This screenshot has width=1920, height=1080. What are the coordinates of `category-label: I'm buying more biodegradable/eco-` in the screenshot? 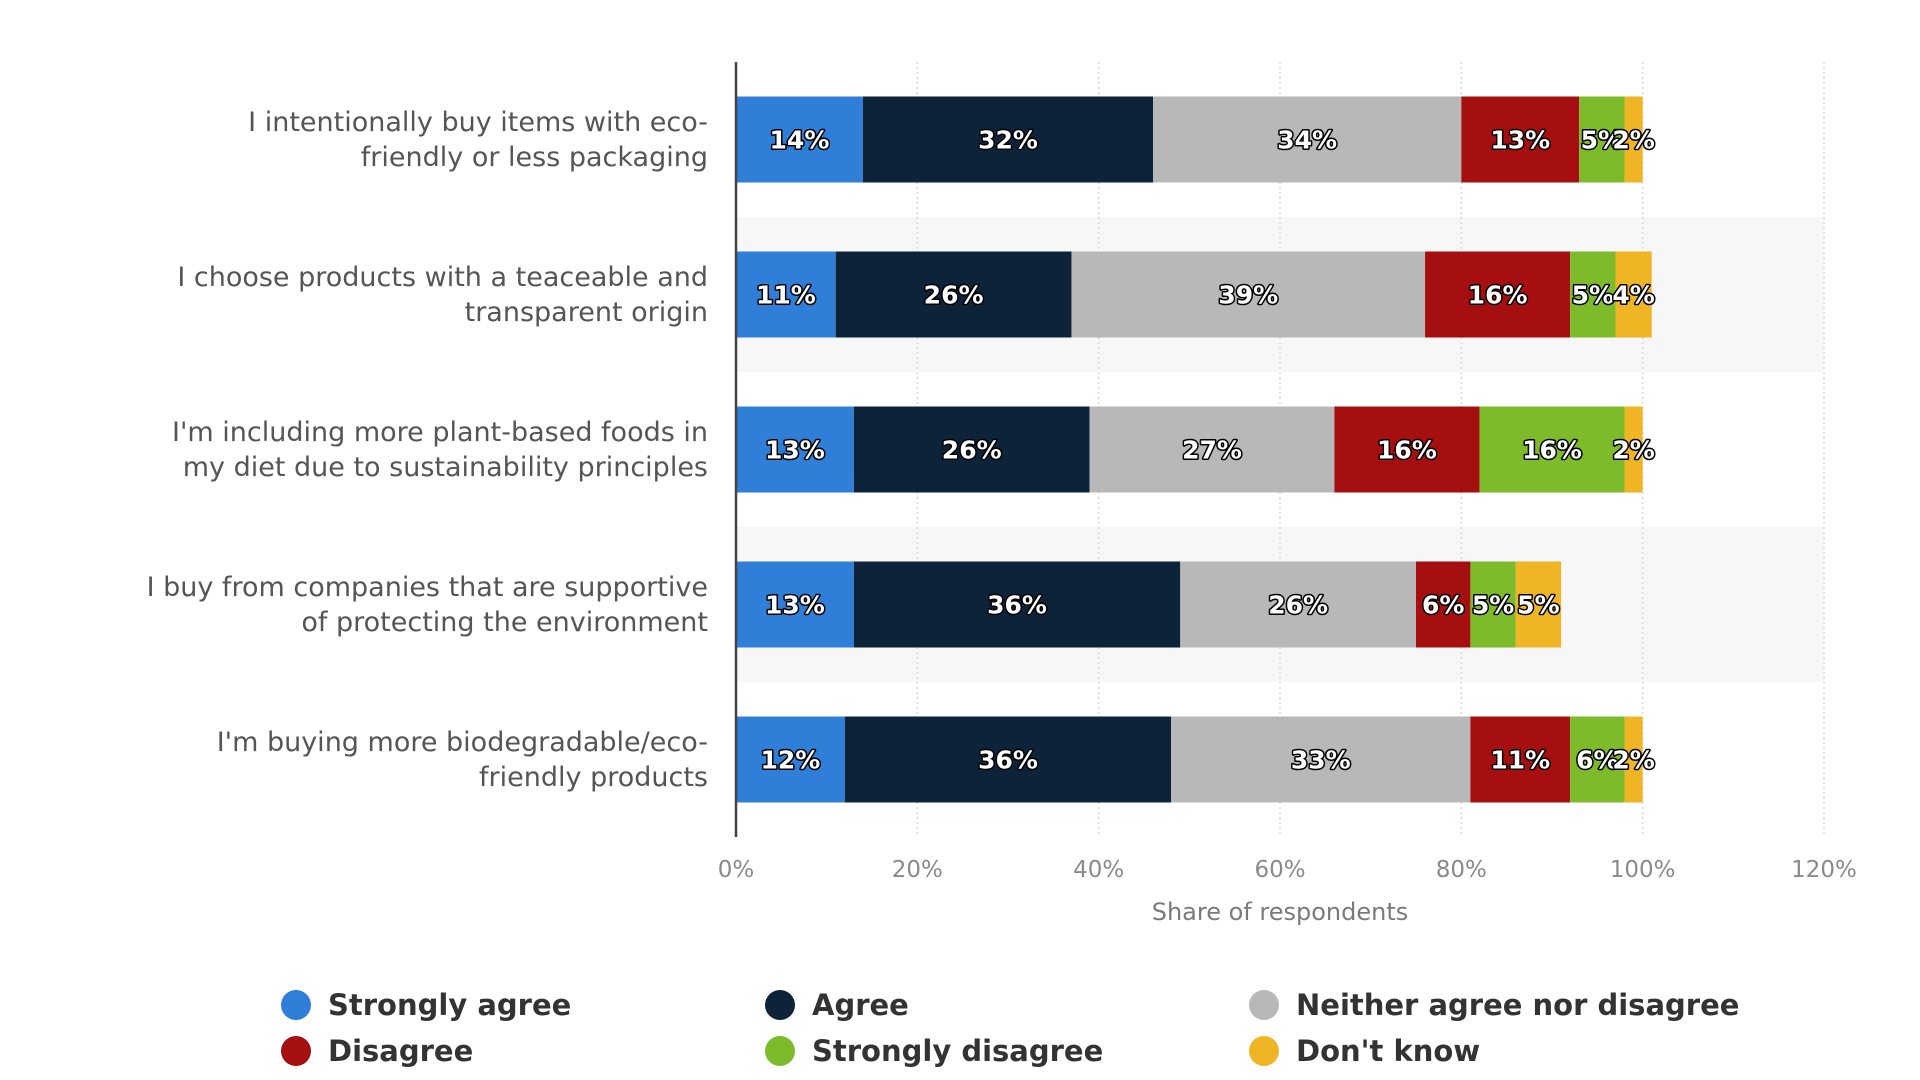 It's located at (462, 742).